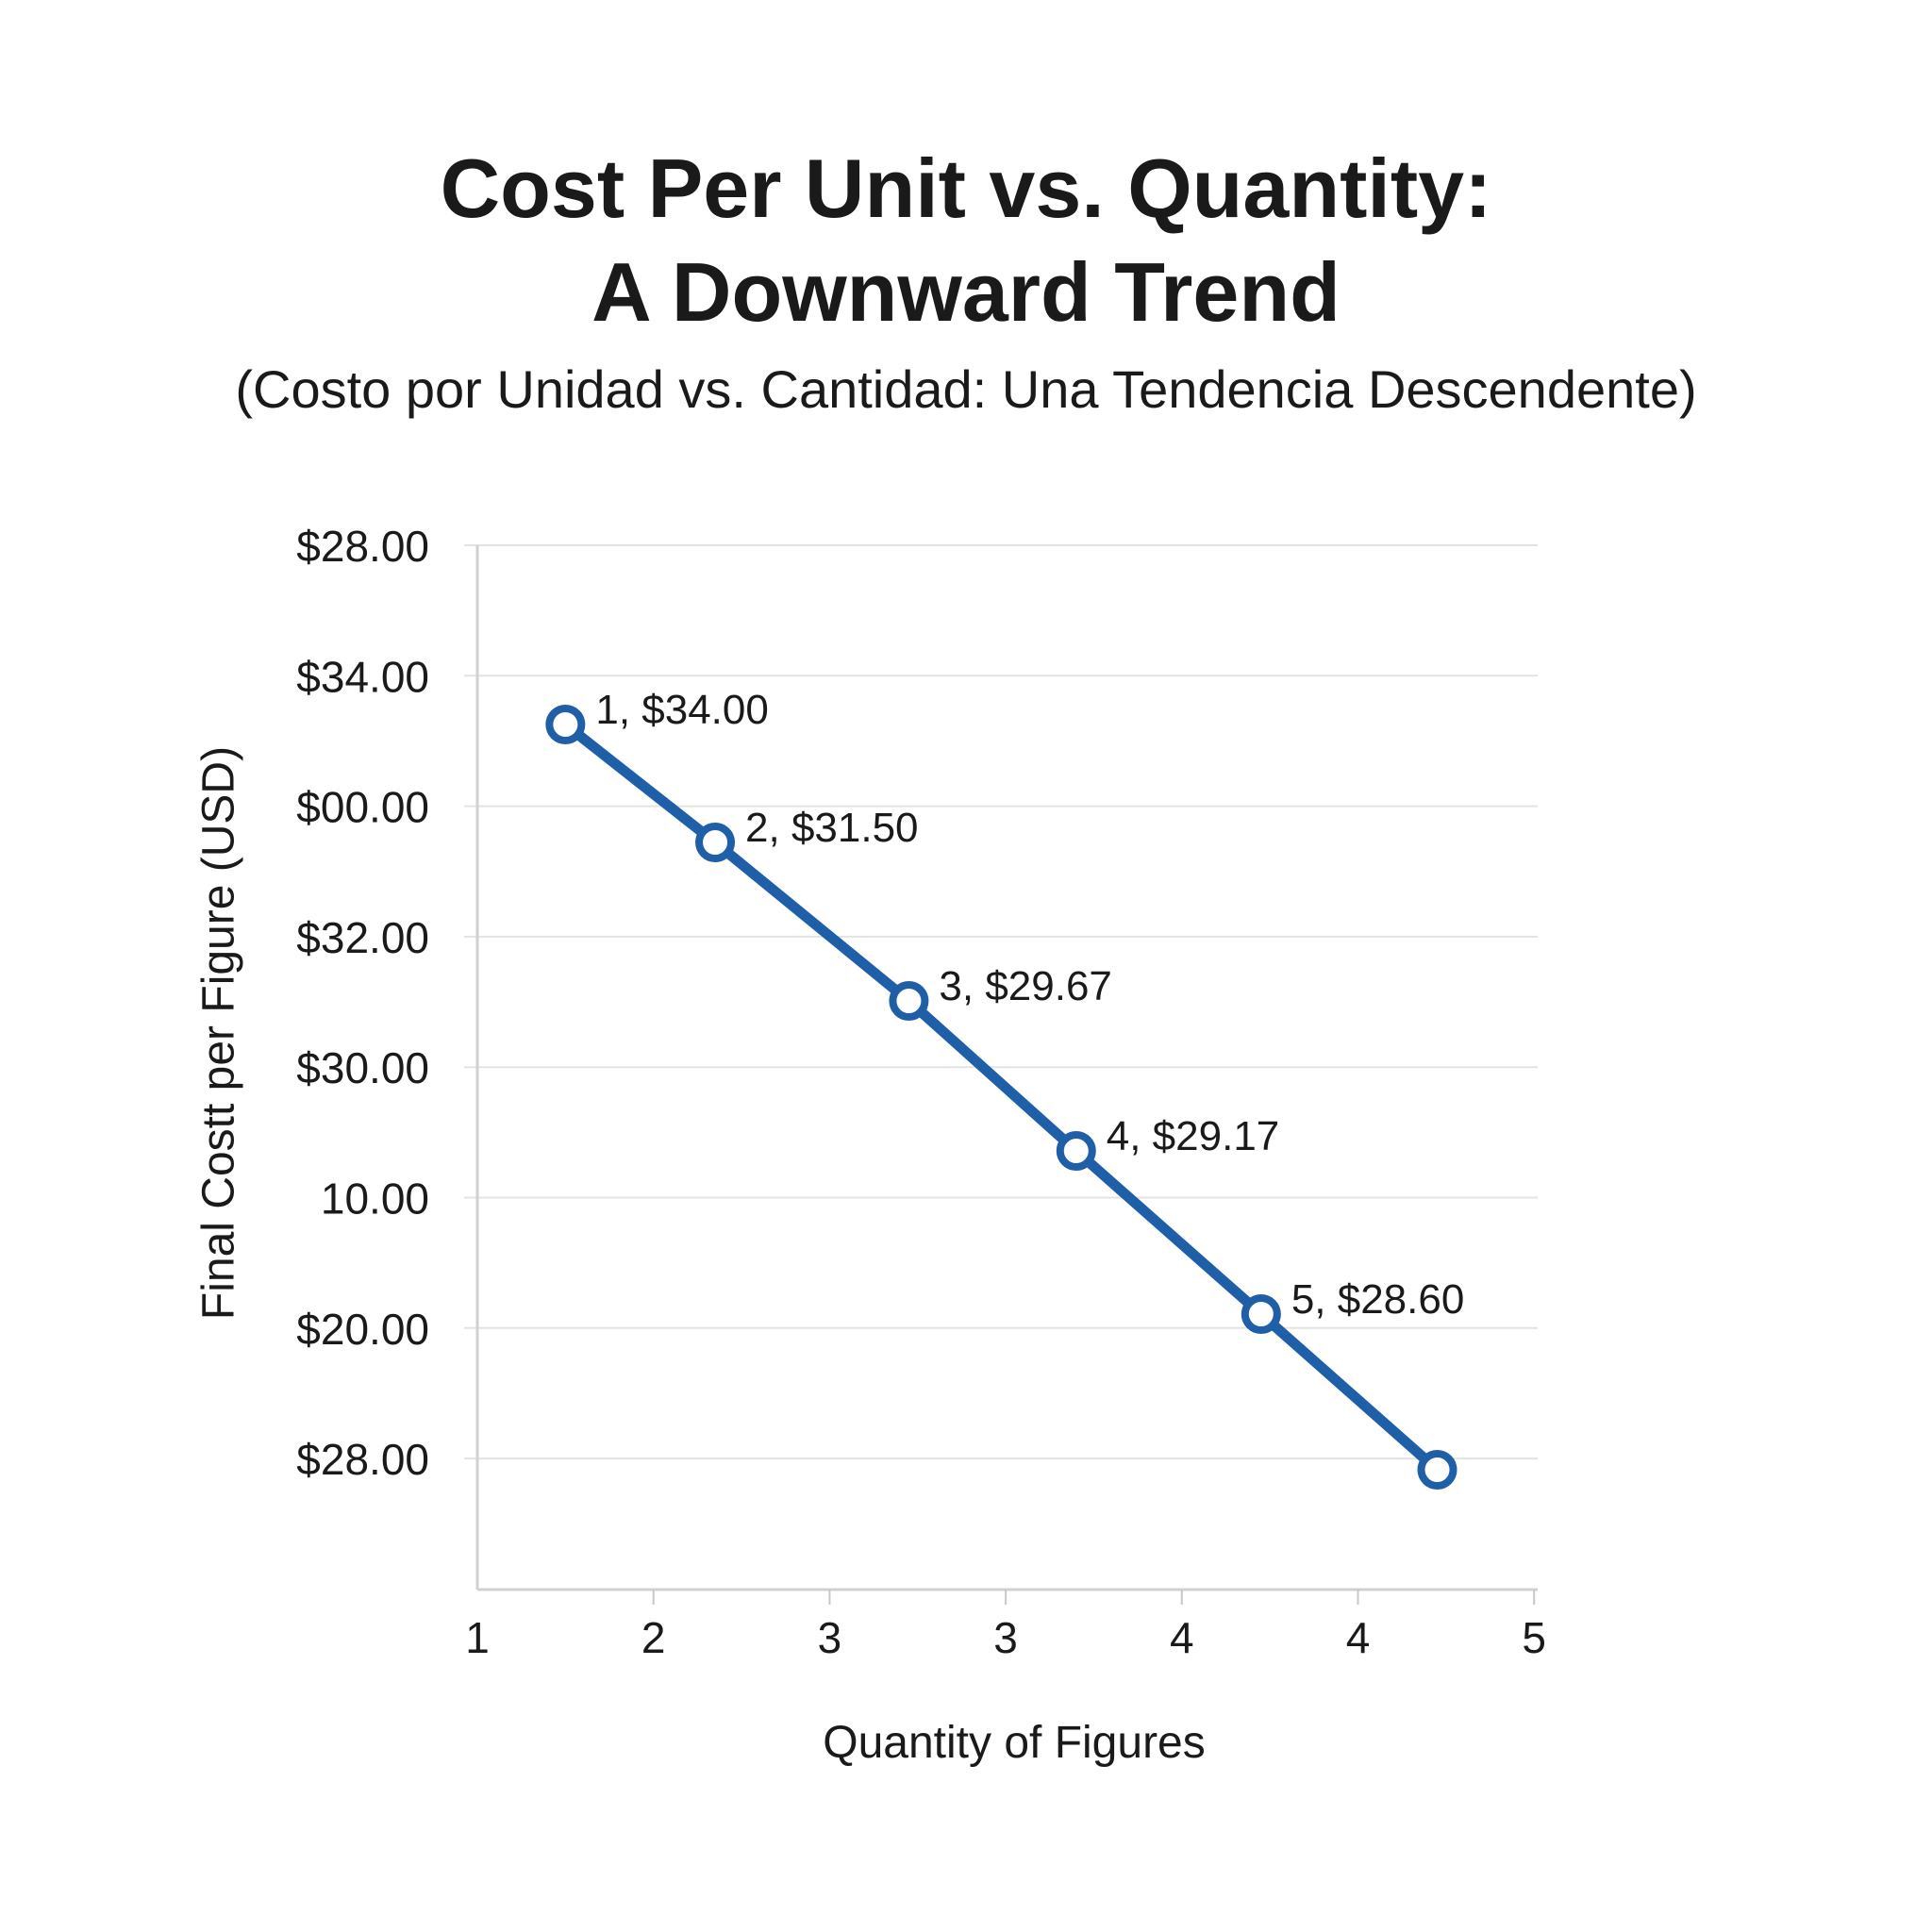  What do you see at coordinates (363, 807) in the screenshot?
I see `y-tick-label: $00.00` at bounding box center [363, 807].